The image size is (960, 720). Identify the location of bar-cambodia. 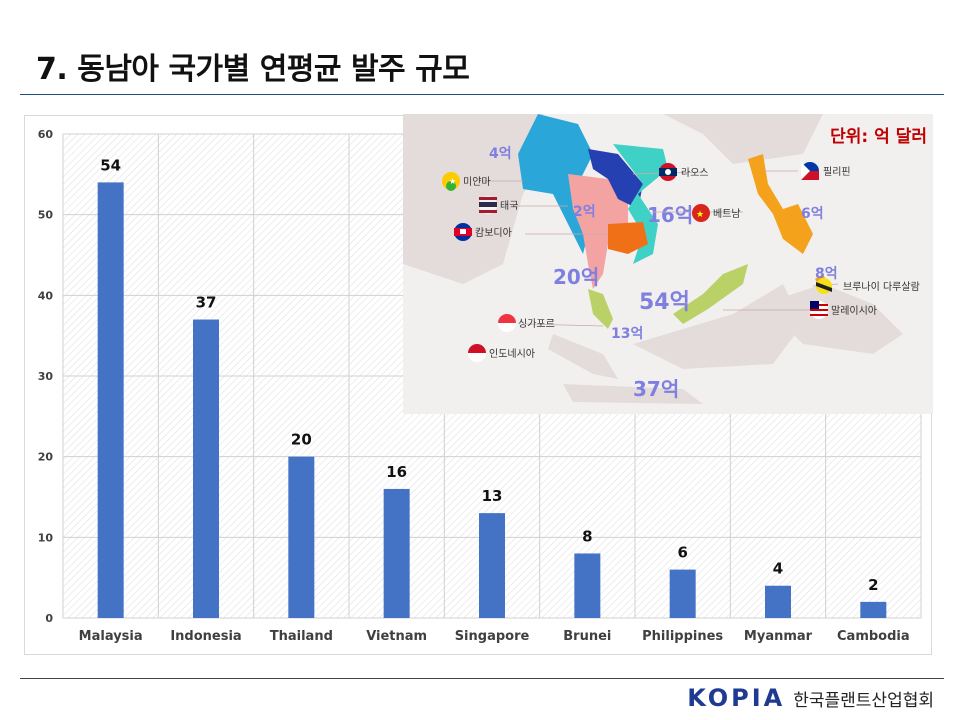
(873, 609).